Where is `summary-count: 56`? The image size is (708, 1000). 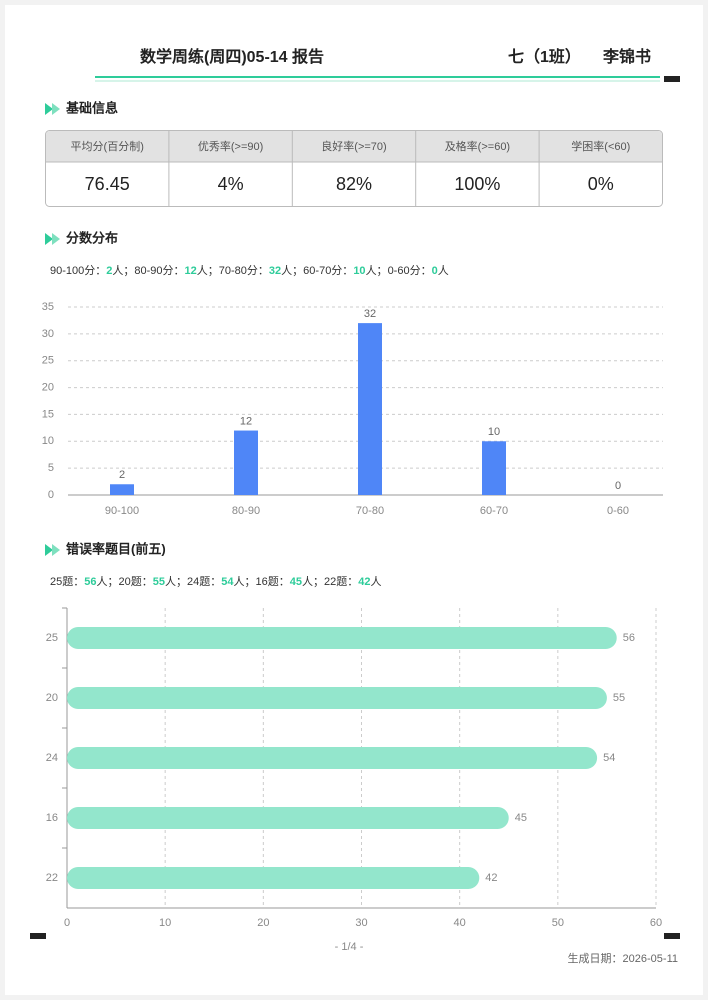 summary-count: 56 is located at coordinates (90, 582).